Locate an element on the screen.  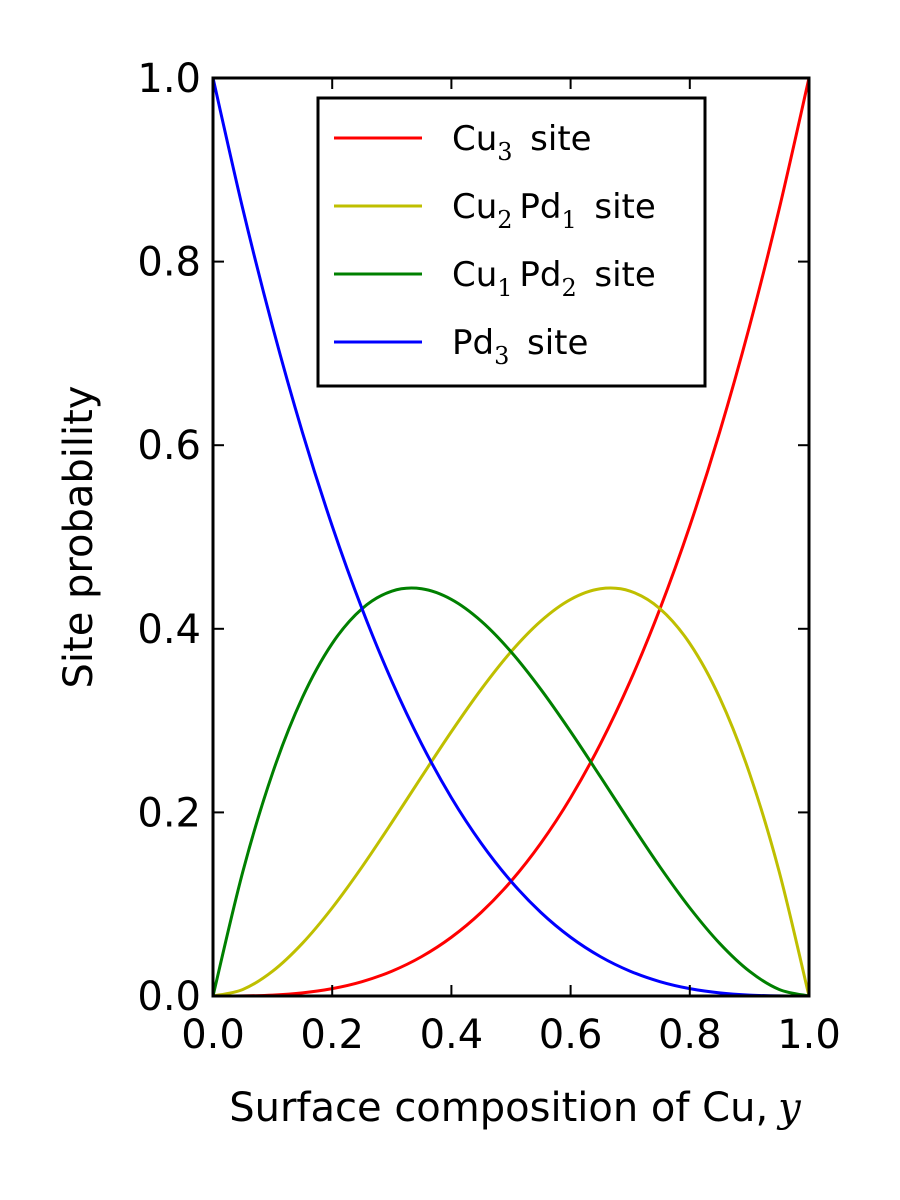
y-tick-label: 0.8 is located at coordinates (169, 263).